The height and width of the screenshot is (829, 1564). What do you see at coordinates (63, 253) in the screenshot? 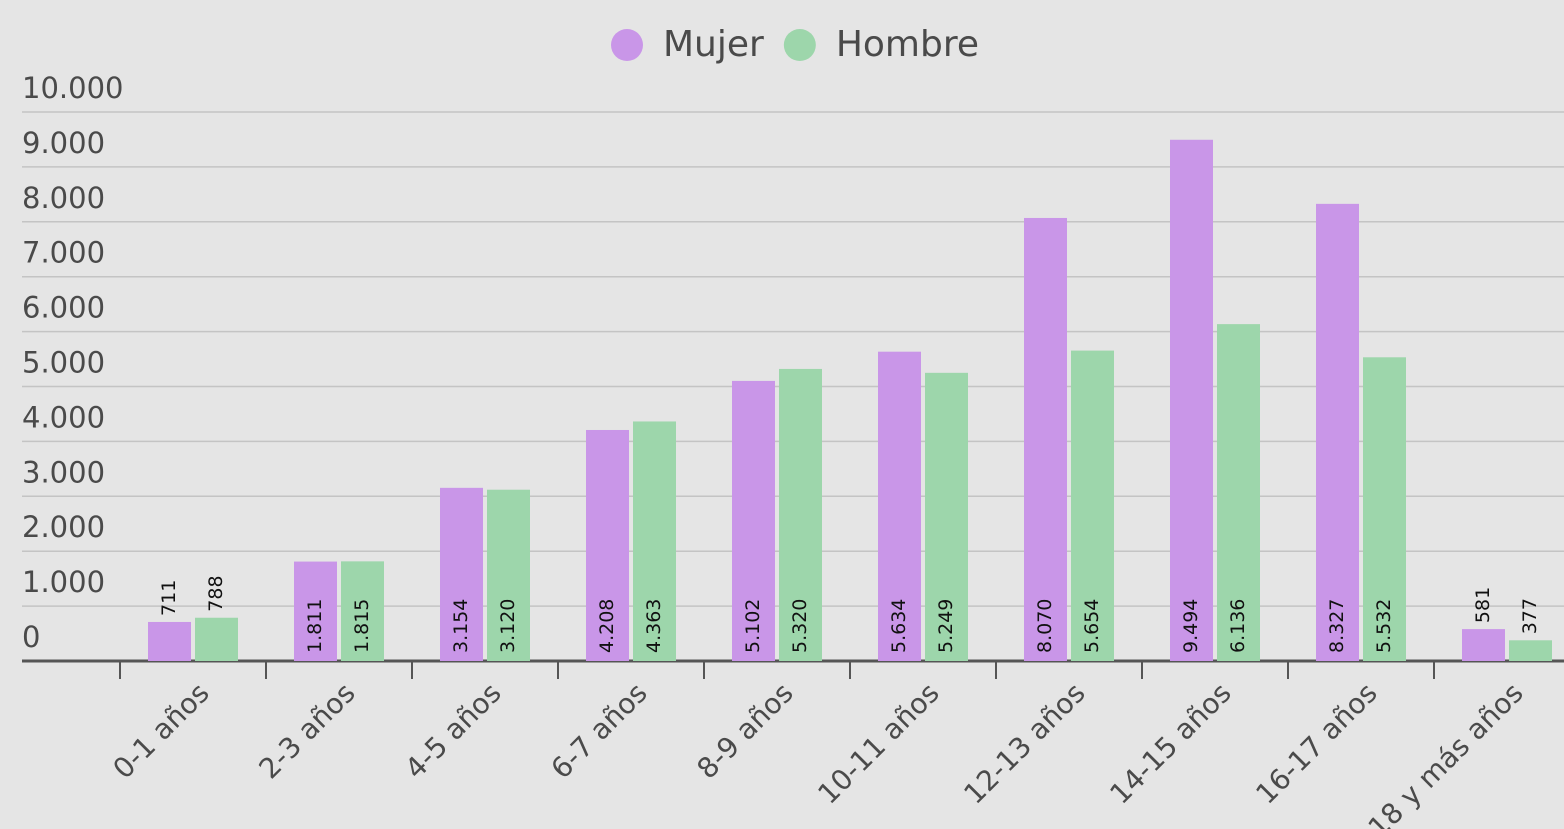
I see `y-tick-label: 7.000` at bounding box center [63, 253].